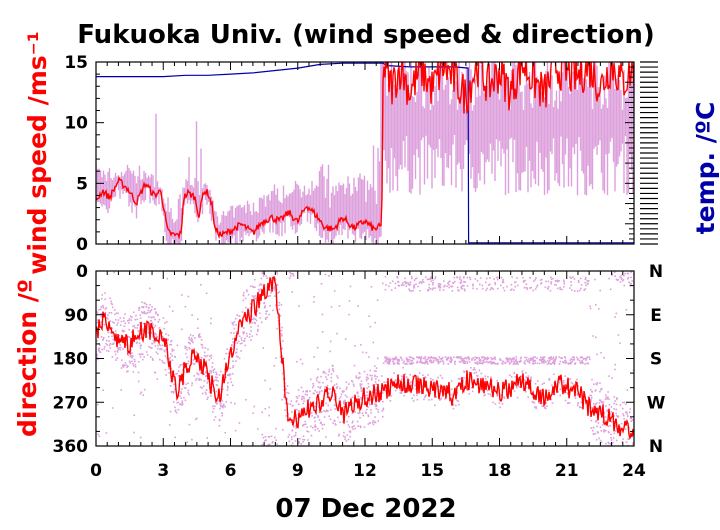 This screenshot has width=720, height=530. I want to click on y-tick-label: 180, so click(71, 360).